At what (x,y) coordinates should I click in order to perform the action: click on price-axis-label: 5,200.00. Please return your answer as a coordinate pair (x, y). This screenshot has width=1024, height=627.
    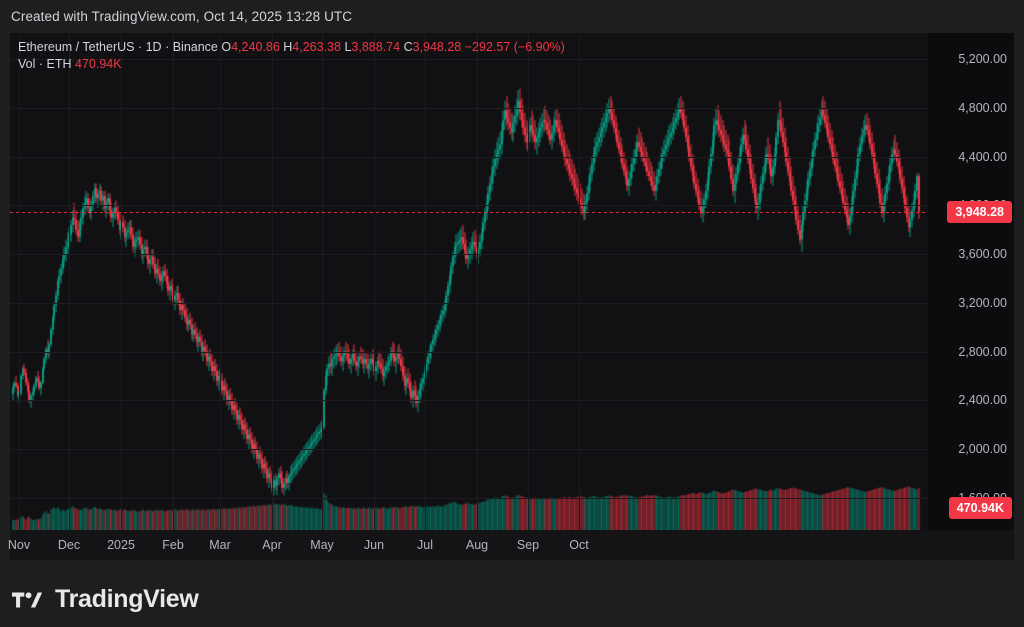
    Looking at the image, I should click on (982, 59).